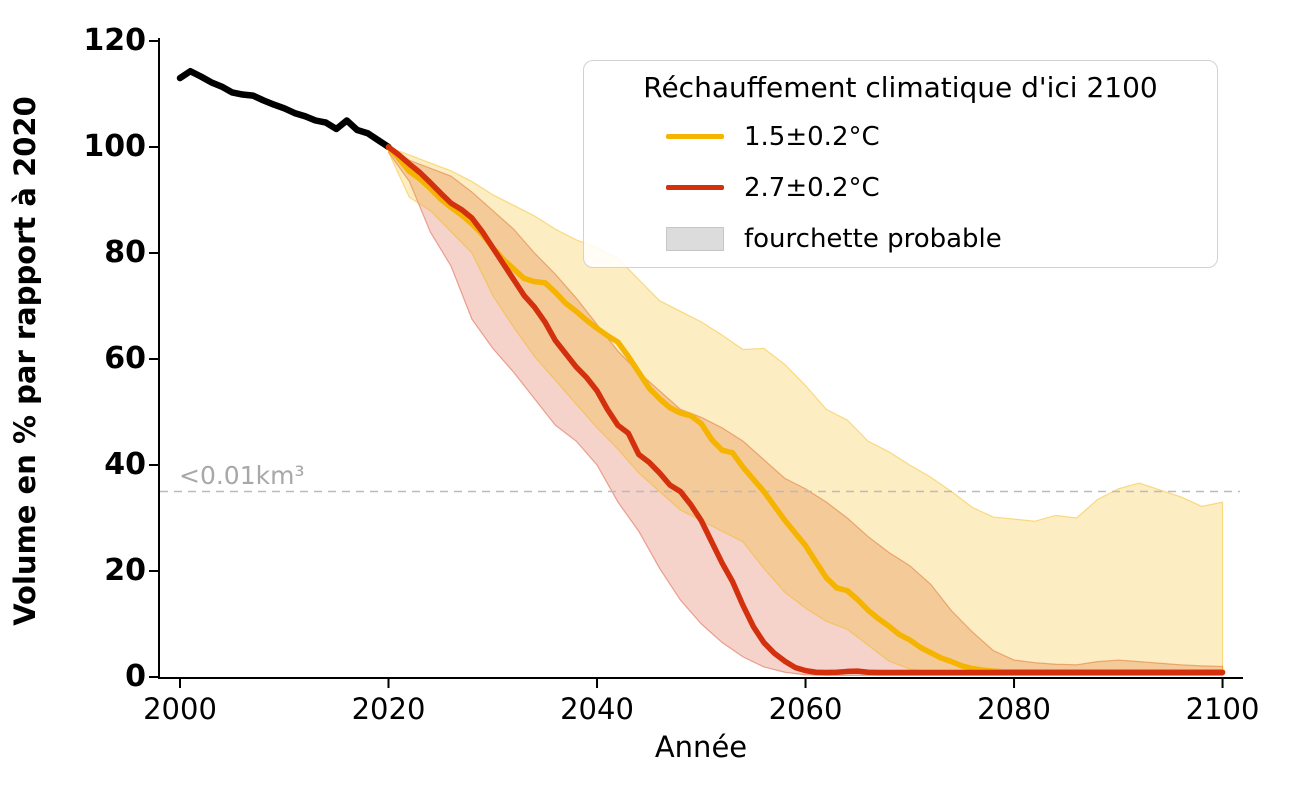 Image resolution: width=1300 pixels, height=800 pixels. Describe the element at coordinates (701, 747) in the screenshot. I see `x-axis-label: Année` at that location.